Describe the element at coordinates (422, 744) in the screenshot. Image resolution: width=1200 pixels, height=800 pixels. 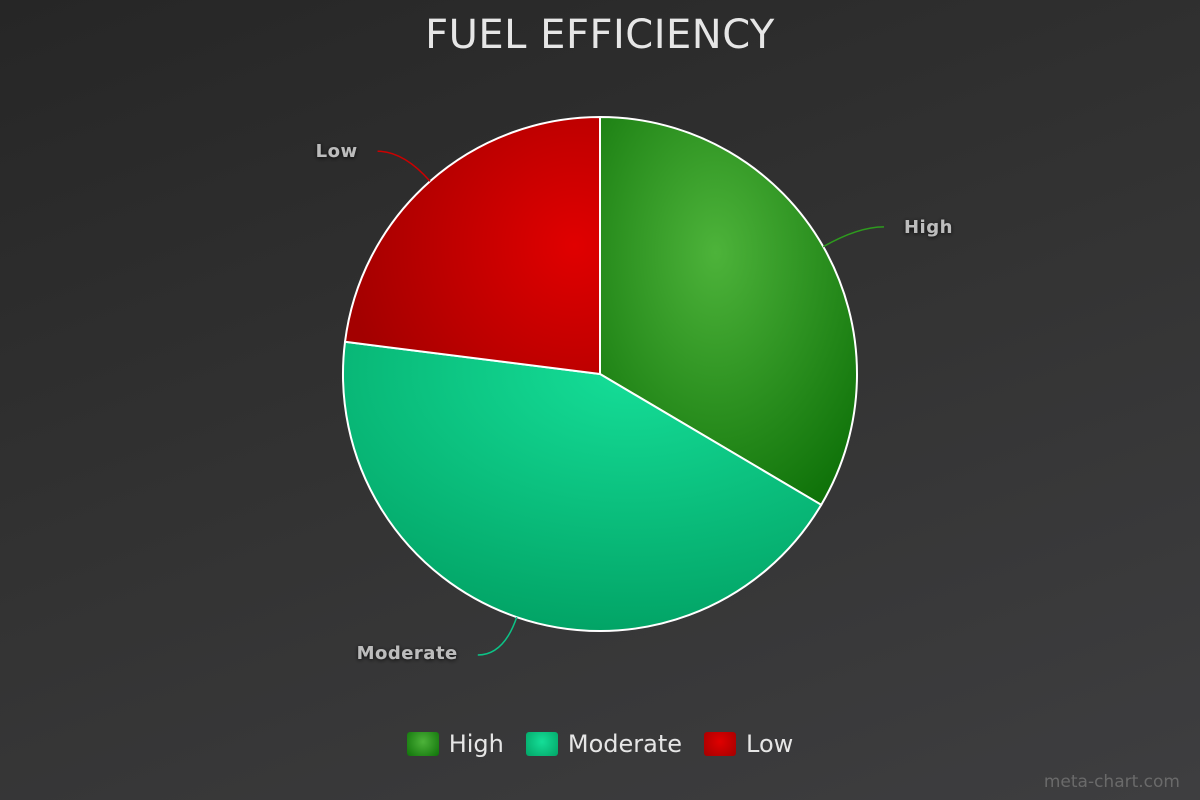
I see `legend-swatch-high` at that location.